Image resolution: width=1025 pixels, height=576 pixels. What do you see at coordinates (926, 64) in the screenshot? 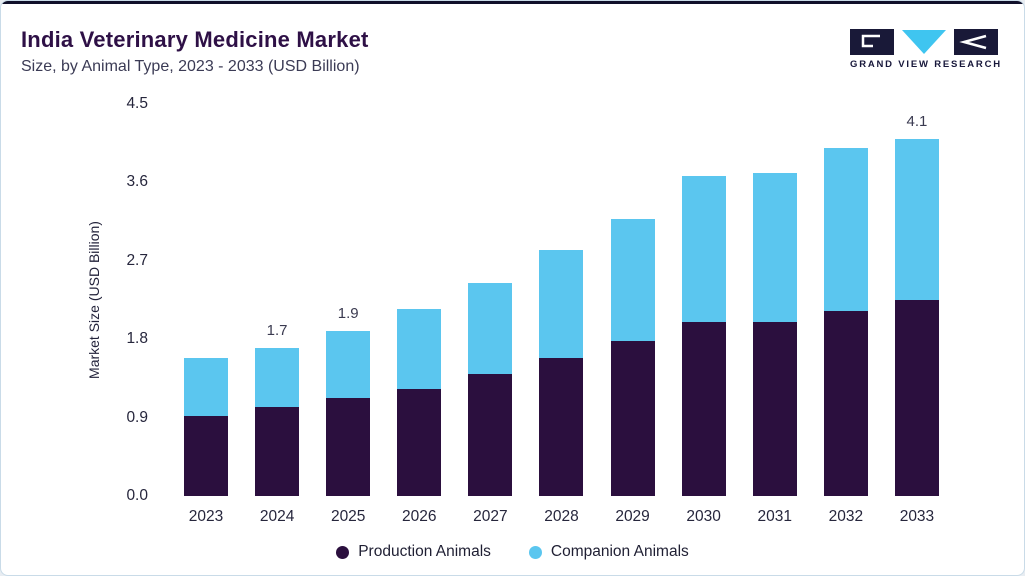
I see `logo-text: GRAND VIEW RESEARCH` at bounding box center [926, 64].